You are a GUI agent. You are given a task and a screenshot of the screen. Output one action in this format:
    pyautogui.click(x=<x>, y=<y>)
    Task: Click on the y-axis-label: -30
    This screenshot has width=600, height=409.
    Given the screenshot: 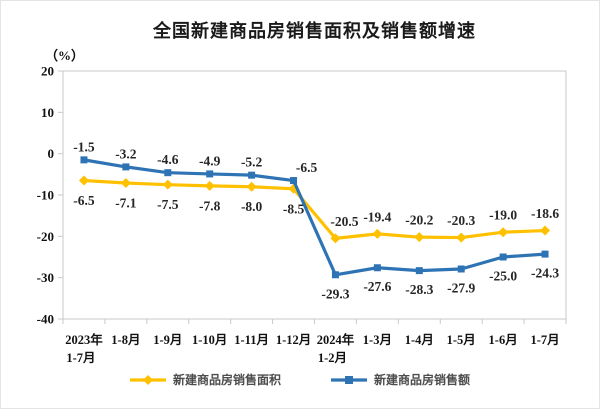 What is the action you would take?
    pyautogui.click(x=45, y=277)
    